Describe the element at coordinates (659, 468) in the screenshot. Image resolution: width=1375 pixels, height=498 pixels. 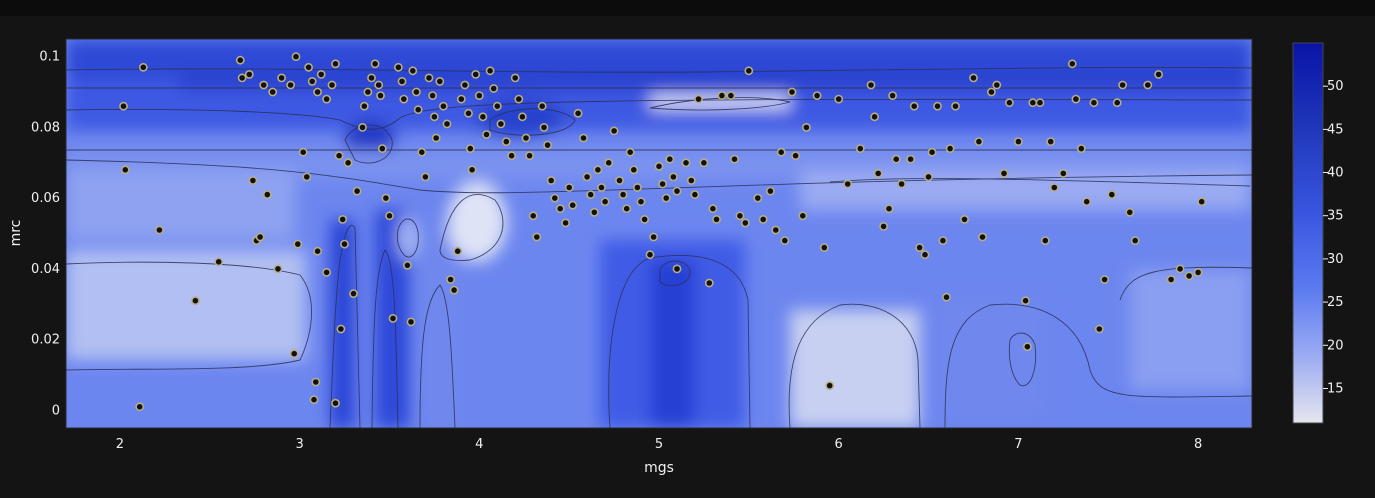
I see `x-axis-title: mgs` at that location.